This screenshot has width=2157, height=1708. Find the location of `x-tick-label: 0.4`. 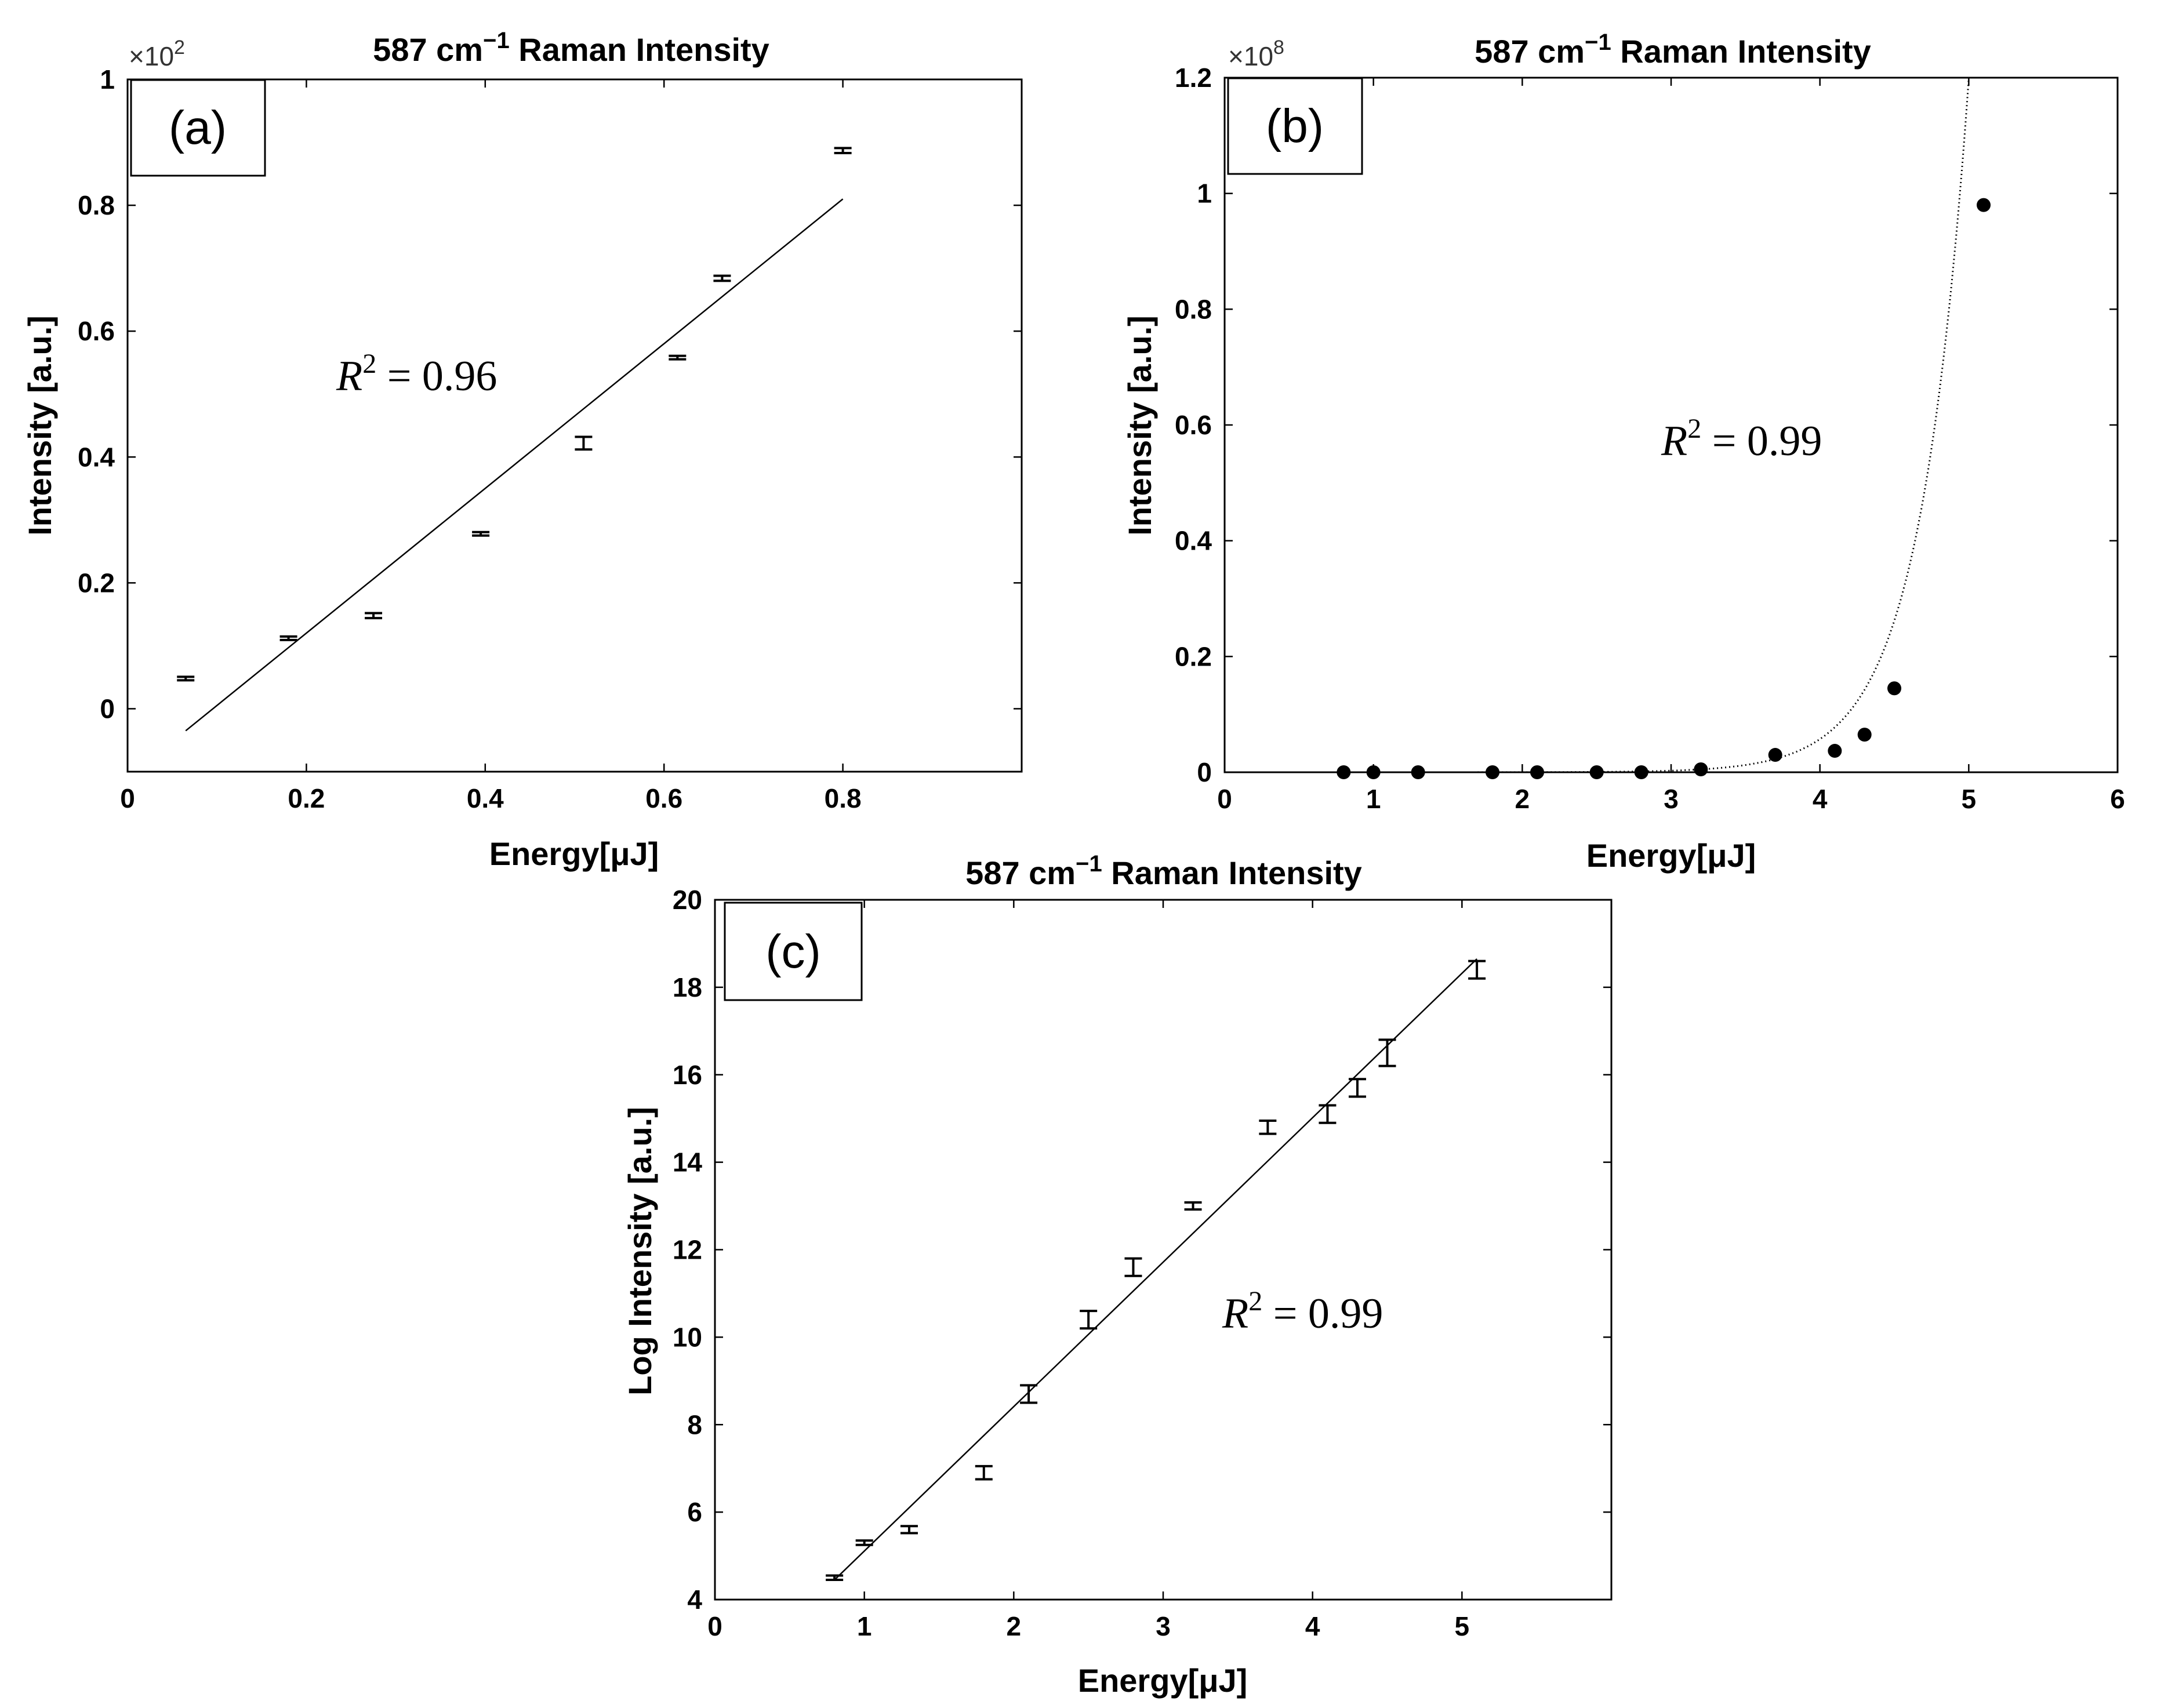

x-tick-label: 0.4 is located at coordinates (485, 798).